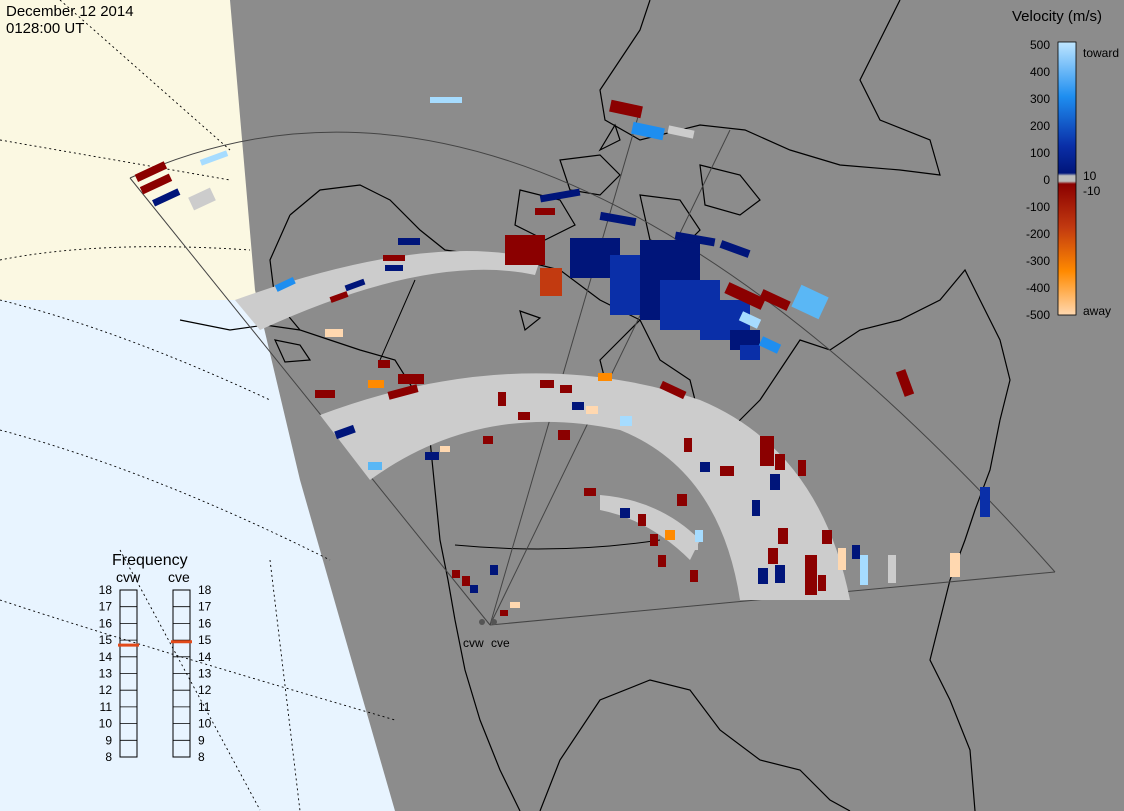 The image size is (1124, 811). Describe the element at coordinates (150, 560) in the screenshot. I see `frequency-title: Frequency` at that location.